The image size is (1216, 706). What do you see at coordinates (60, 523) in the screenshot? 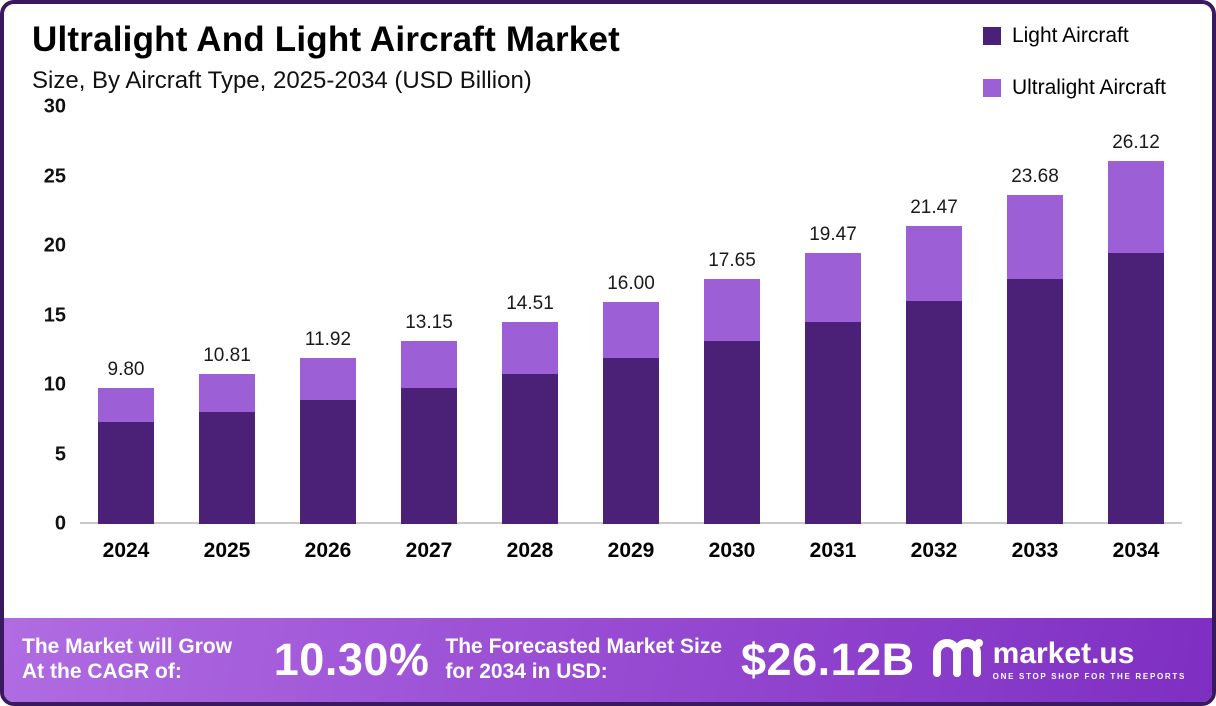
I see `y-axis-tick: 0` at bounding box center [60, 523].